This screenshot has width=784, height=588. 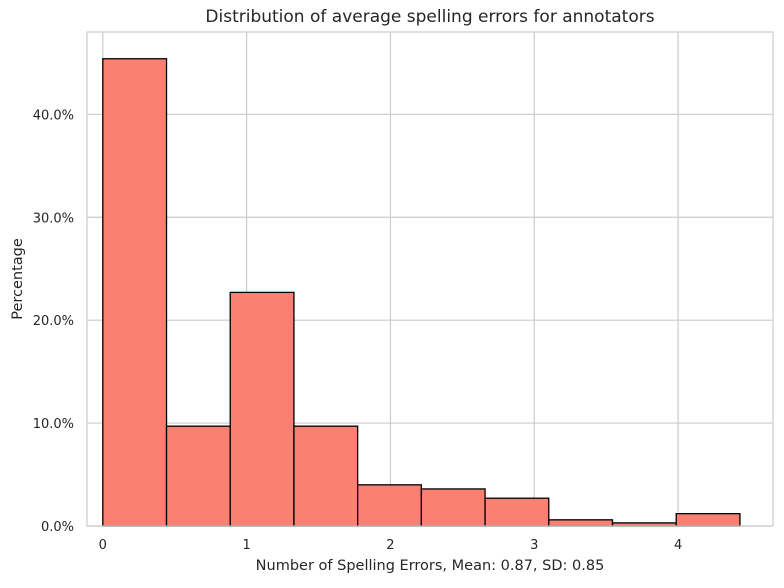 What do you see at coordinates (534, 545) in the screenshot?
I see `x-tick-label: 3` at bounding box center [534, 545].